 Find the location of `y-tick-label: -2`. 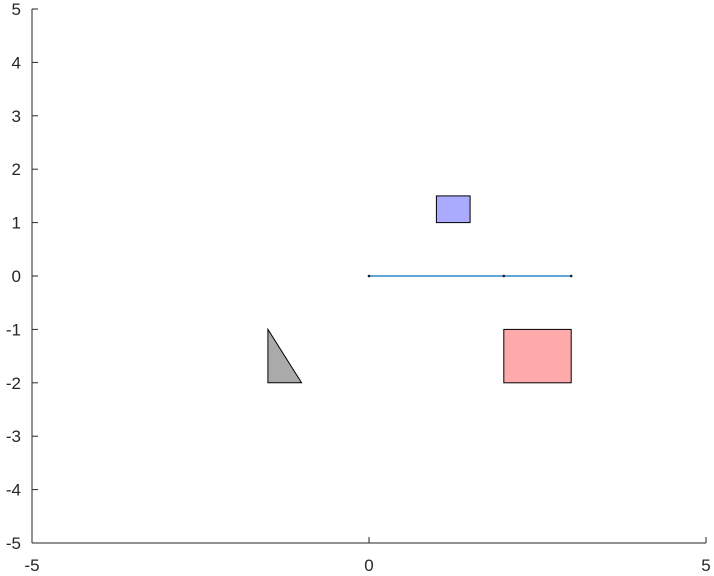

y-tick-label: -2 is located at coordinates (13, 383).